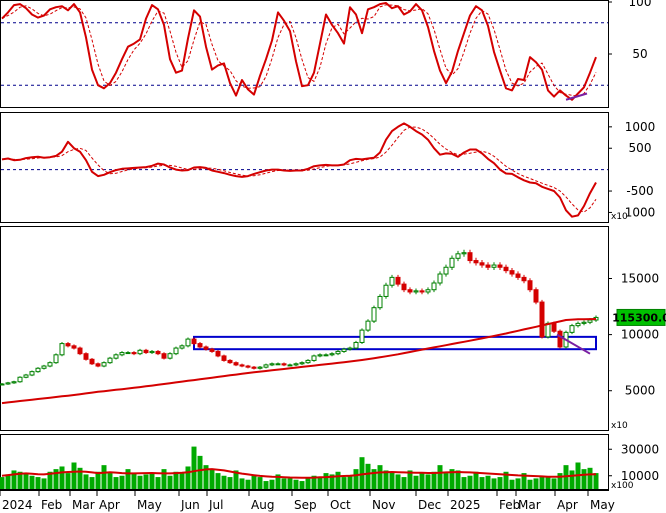  I want to click on stochastic-trendline, so click(576, 96).